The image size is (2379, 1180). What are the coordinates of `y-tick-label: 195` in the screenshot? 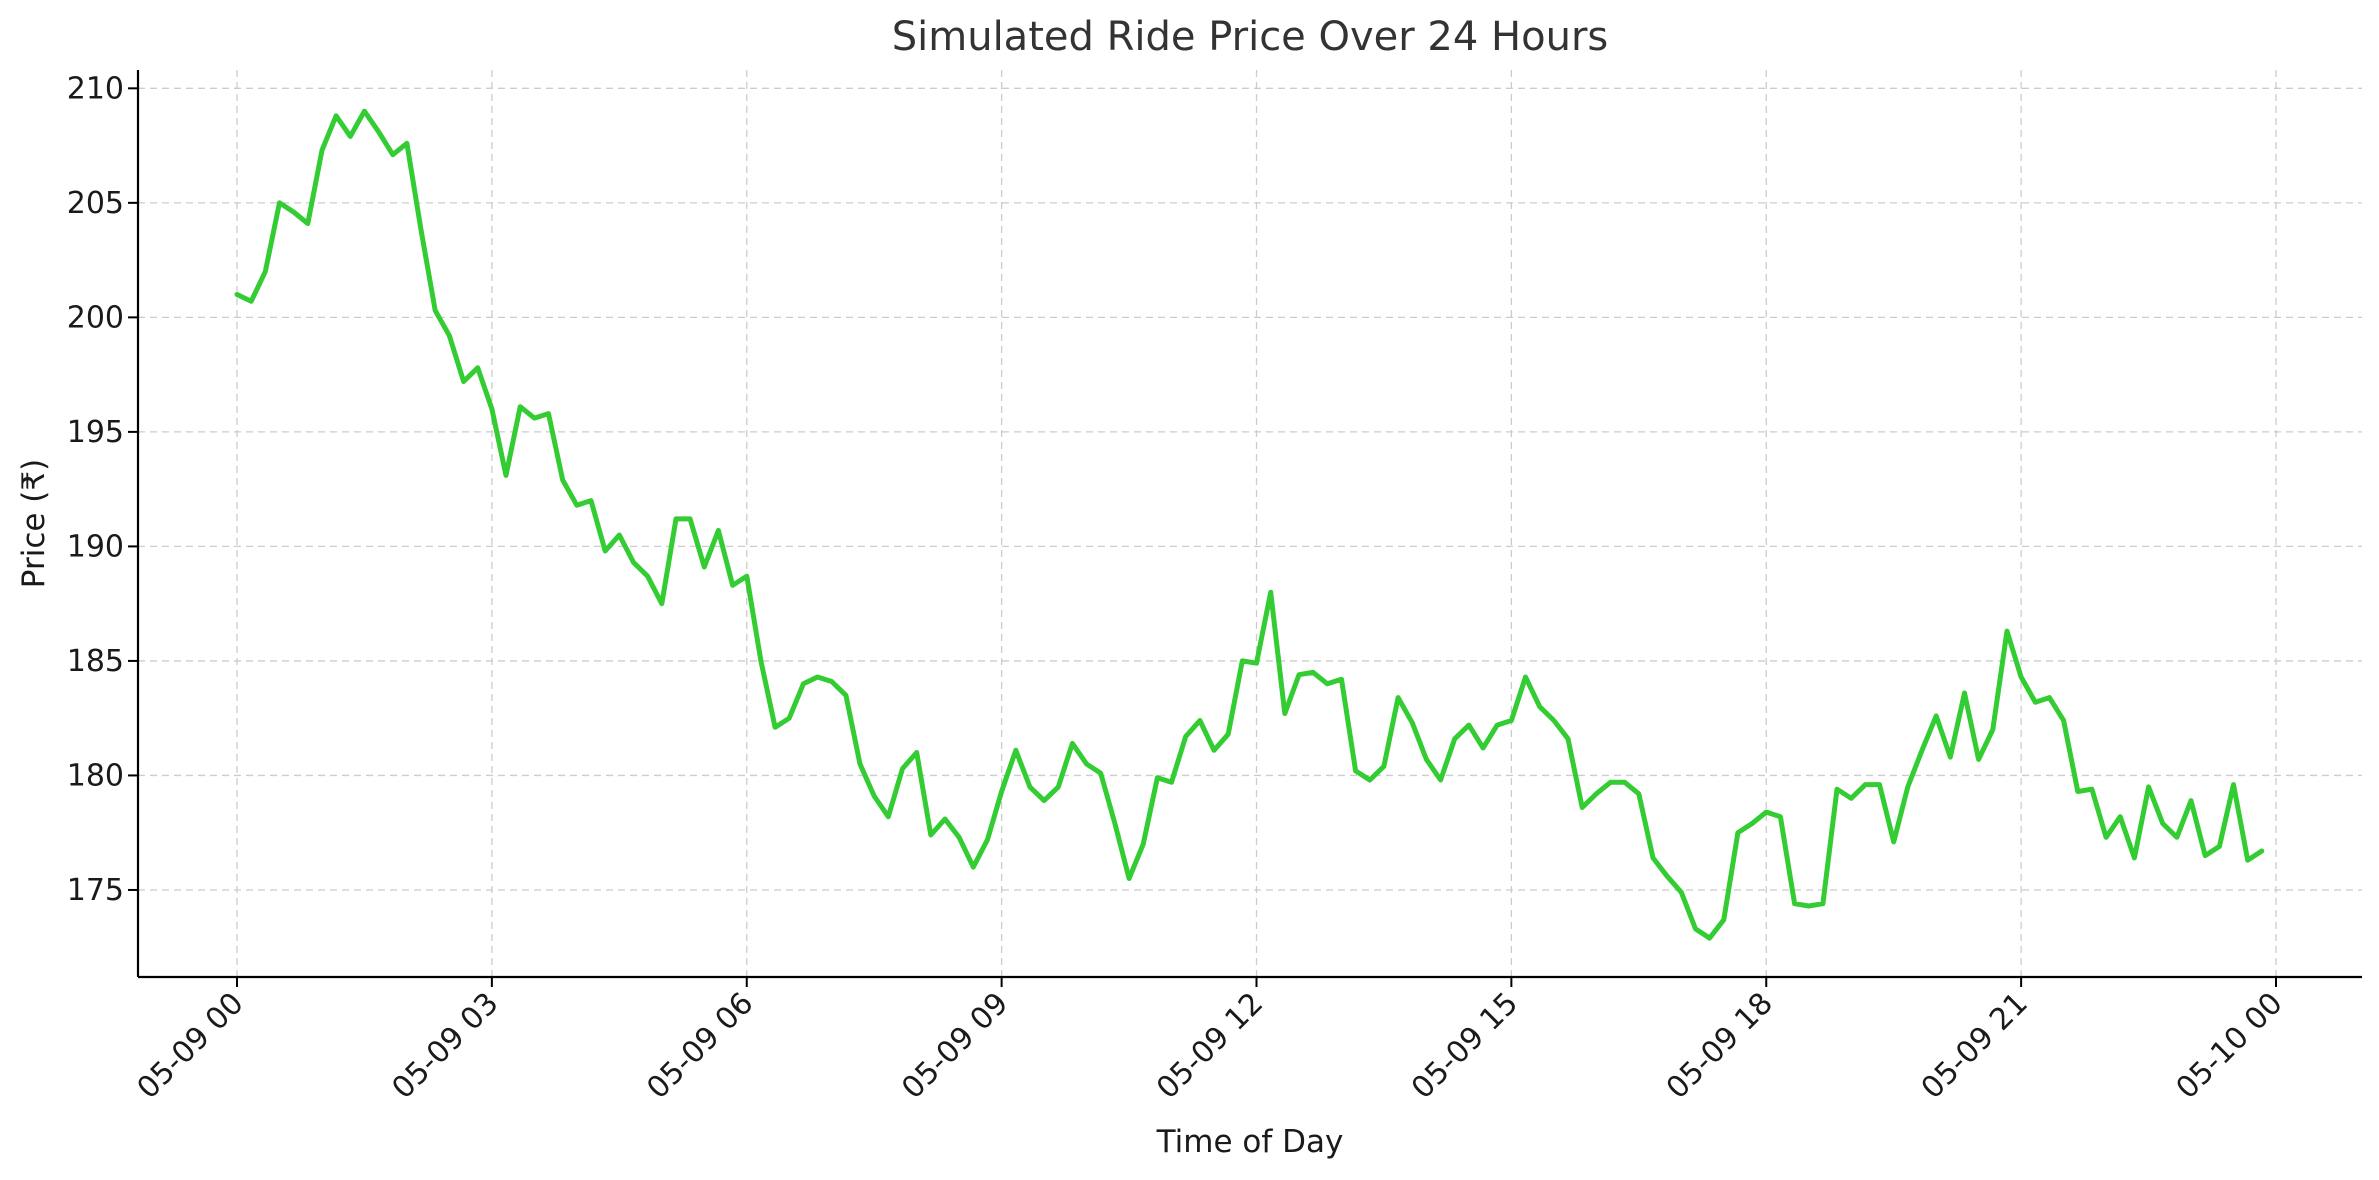 It's located at (95, 432).